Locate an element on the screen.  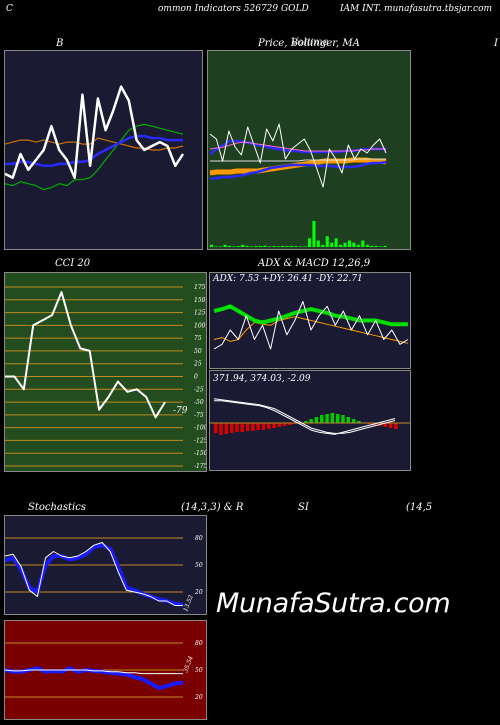
cci-tick-label: 175 is located at coordinates (200, 287).